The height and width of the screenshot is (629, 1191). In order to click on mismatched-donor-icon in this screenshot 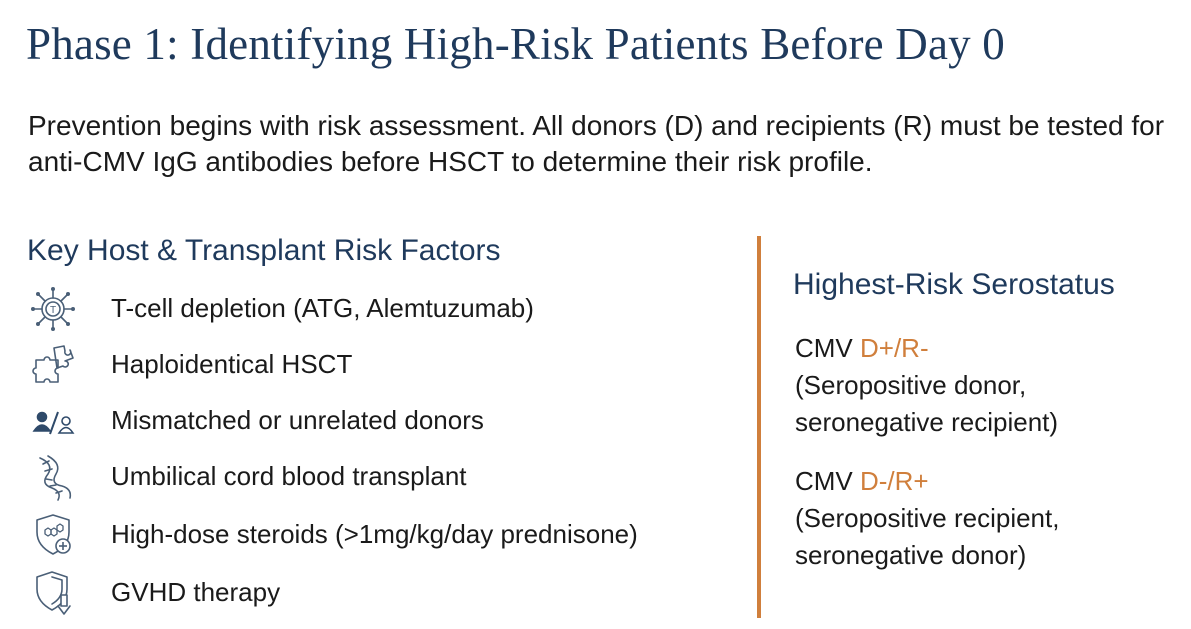, I will do `click(53, 421)`.